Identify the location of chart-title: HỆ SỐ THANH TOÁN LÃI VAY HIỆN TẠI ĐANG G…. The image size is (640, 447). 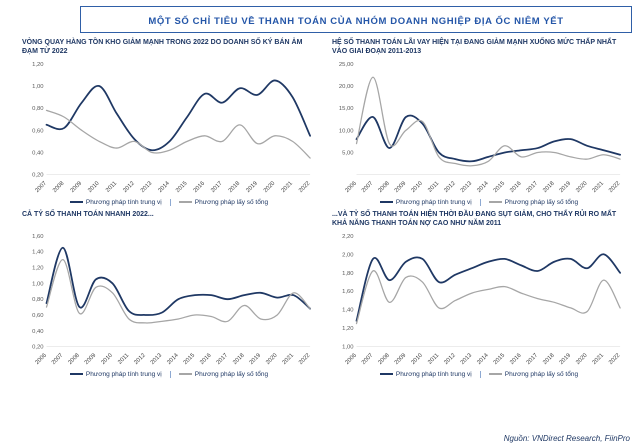
(474, 47).